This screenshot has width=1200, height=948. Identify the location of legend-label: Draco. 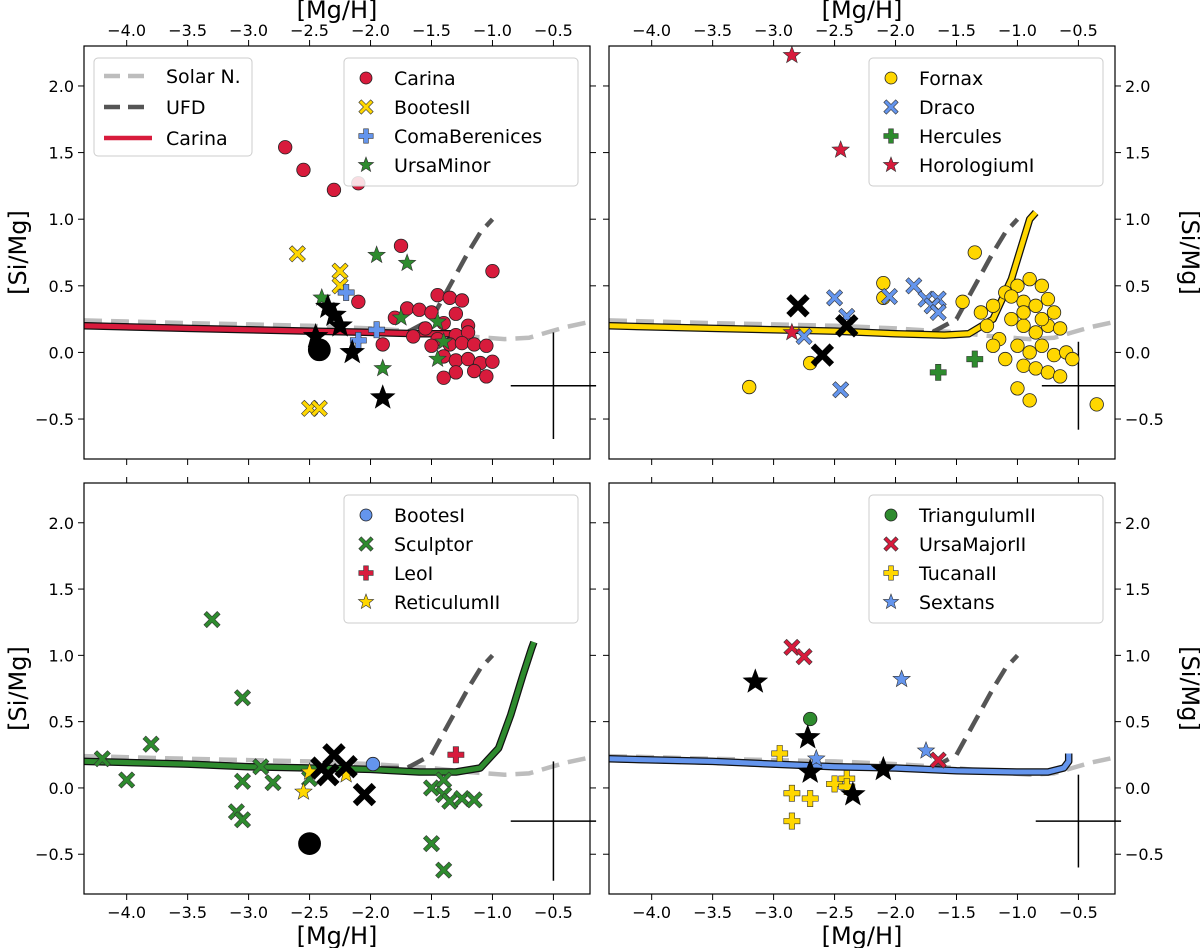
(947, 108).